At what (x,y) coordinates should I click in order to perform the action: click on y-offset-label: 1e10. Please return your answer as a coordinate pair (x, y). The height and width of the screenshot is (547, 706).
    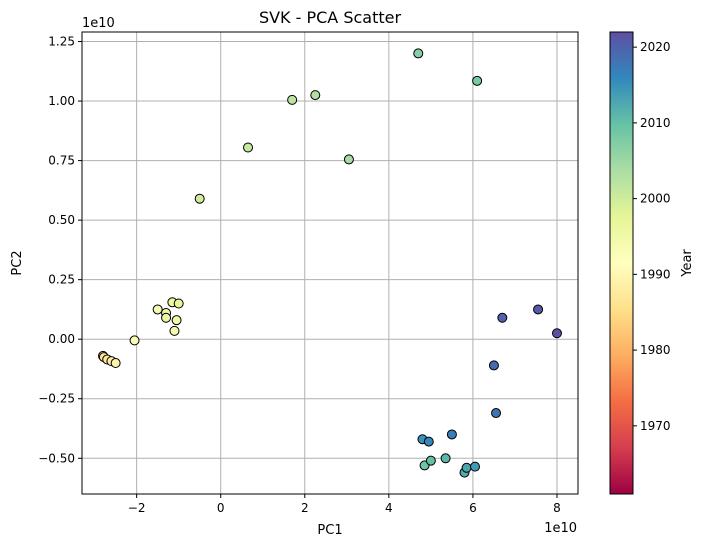
    Looking at the image, I should click on (98, 23).